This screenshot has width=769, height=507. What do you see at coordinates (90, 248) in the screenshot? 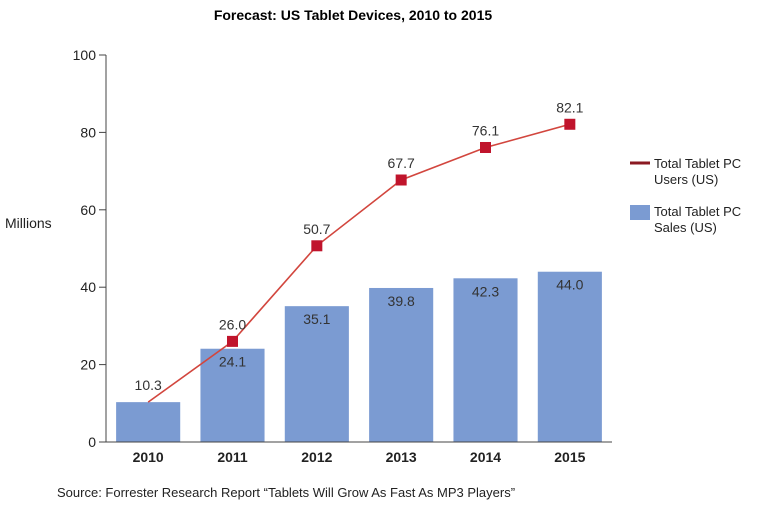
I see `y-axis: 0 20 40 60 80 100` at bounding box center [90, 248].